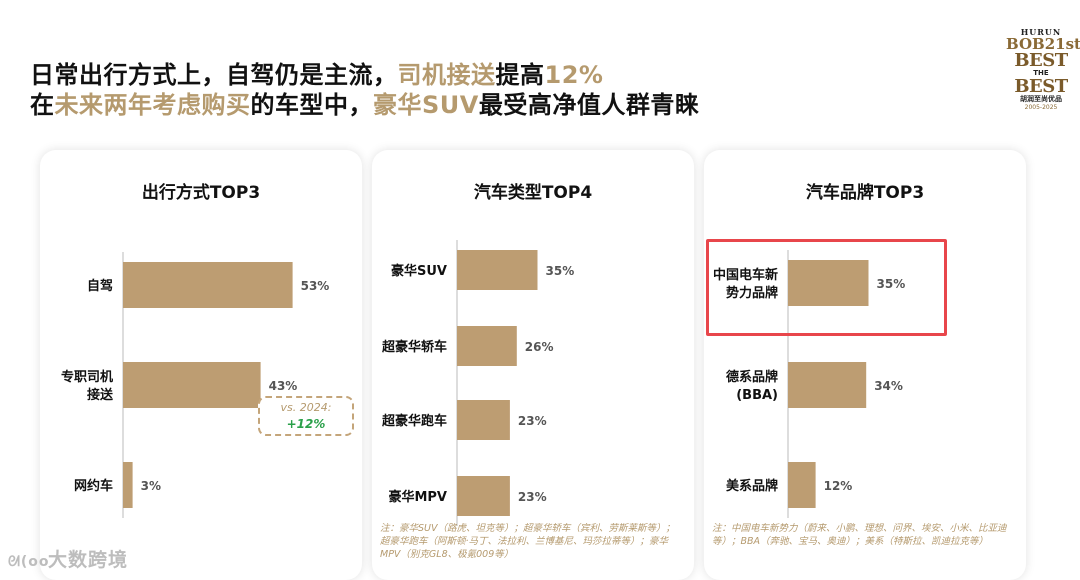  Describe the element at coordinates (1041, 32) in the screenshot. I see `logo-hurun: HURUN` at that location.